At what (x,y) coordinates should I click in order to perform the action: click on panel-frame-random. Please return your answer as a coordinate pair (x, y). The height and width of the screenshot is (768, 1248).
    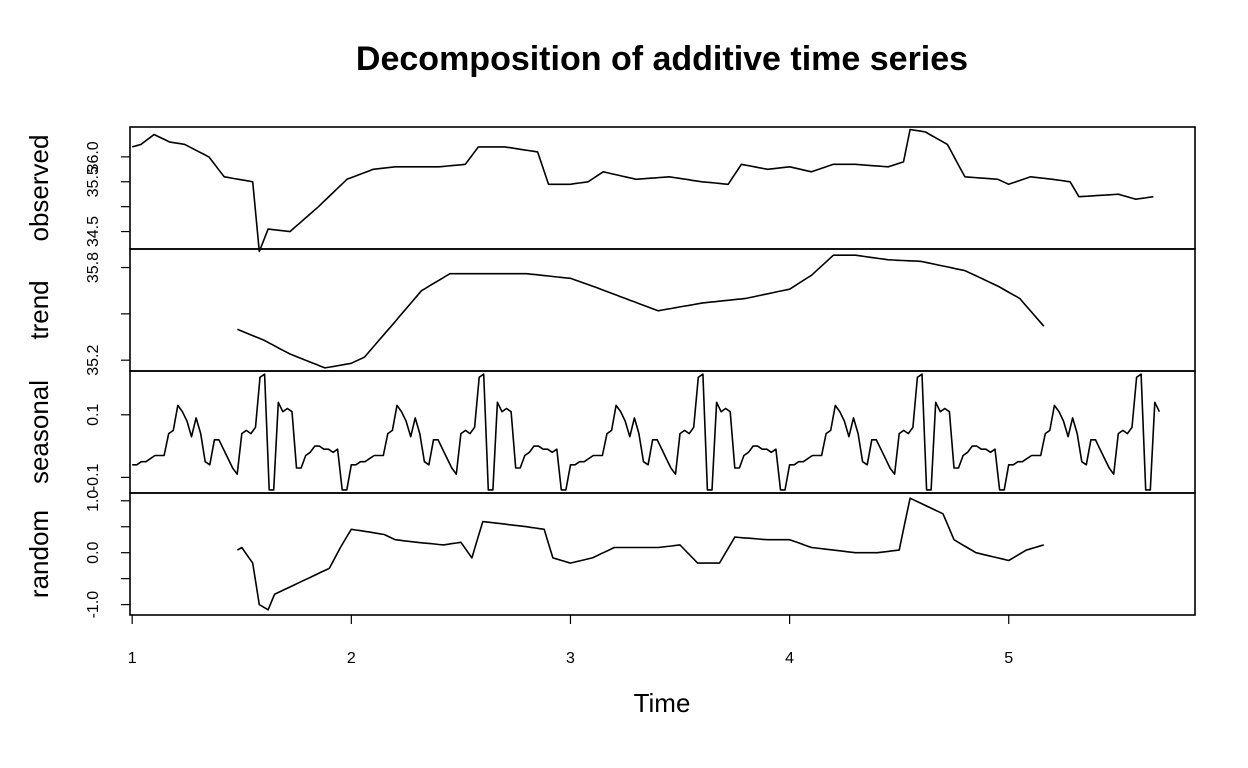
    Looking at the image, I should click on (662, 554).